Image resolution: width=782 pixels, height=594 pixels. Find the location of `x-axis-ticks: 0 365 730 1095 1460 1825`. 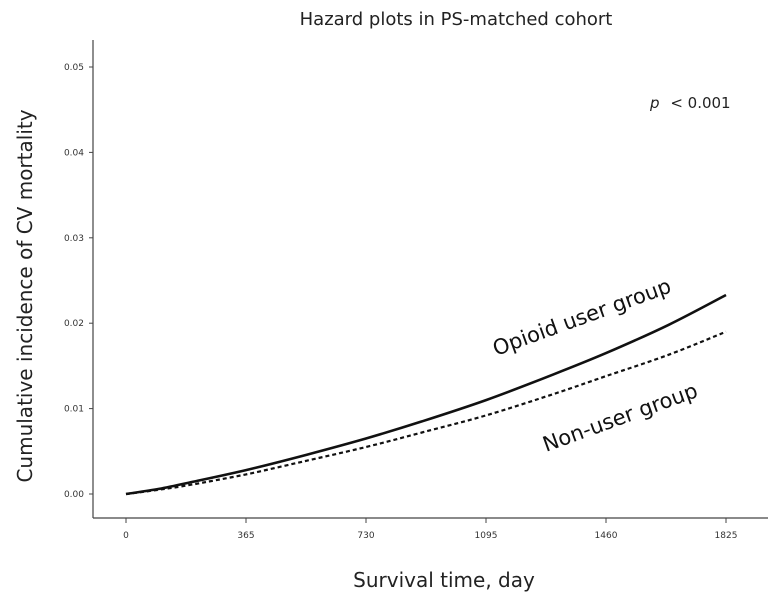

x-axis-ticks: 0 365 730 1095 1460 1825 is located at coordinates (430, 529).